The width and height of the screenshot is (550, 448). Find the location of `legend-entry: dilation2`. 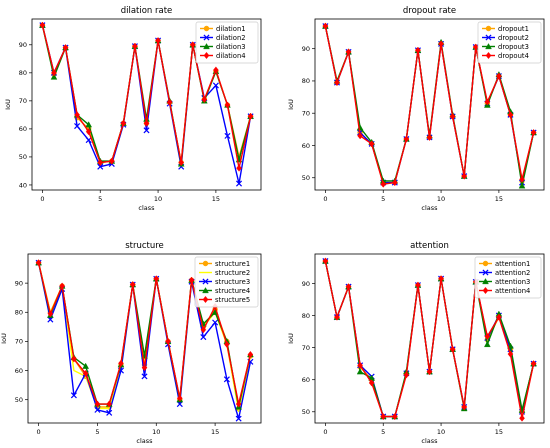

legend-entry: dilation2 is located at coordinates (231, 38).